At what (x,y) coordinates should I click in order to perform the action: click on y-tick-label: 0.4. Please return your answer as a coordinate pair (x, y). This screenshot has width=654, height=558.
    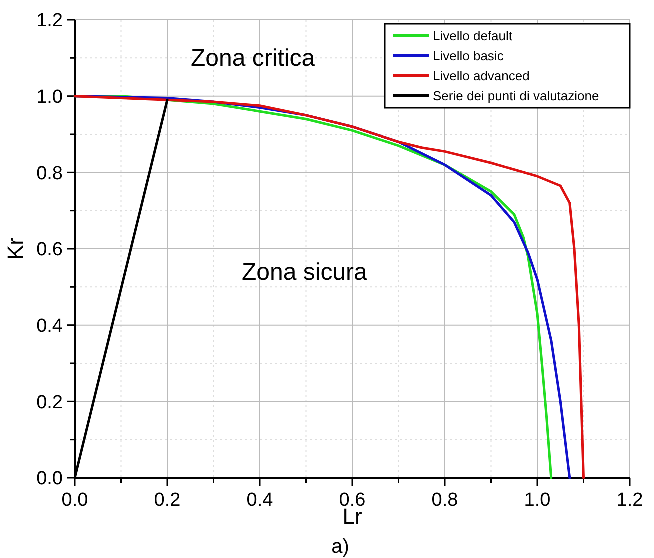
    Looking at the image, I should click on (50, 326).